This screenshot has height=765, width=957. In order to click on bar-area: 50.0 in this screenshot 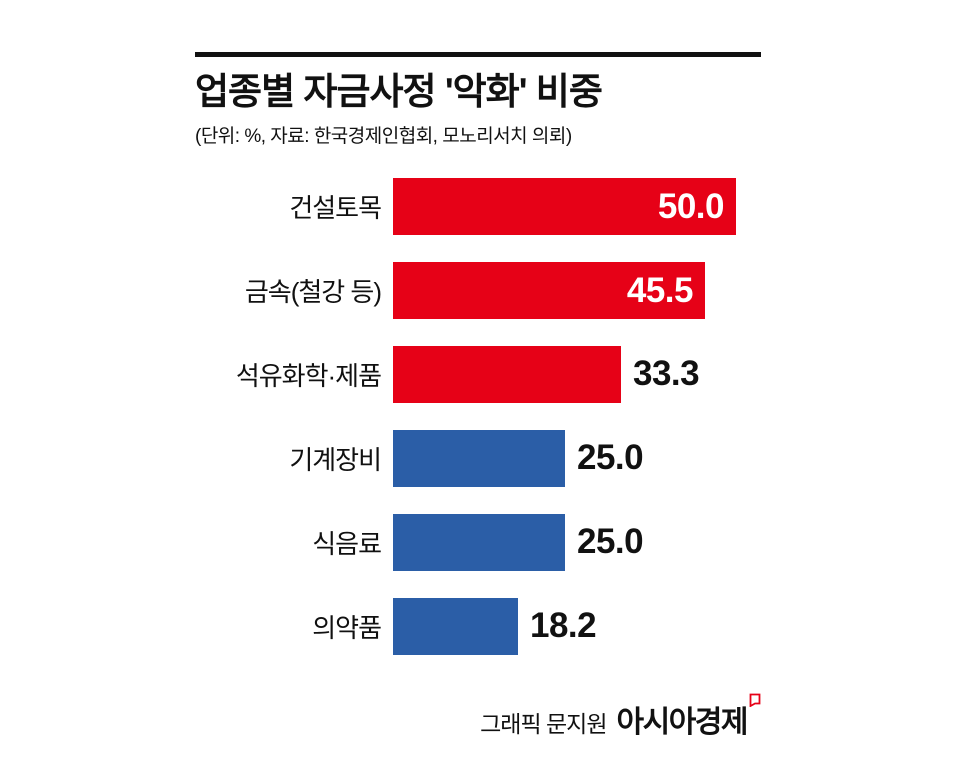, I will do `click(577, 206)`.